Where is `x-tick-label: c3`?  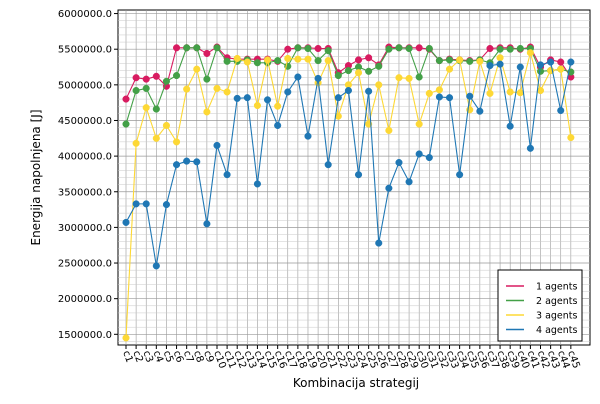
x-tick-label: c3 is located at coordinates (147, 356).